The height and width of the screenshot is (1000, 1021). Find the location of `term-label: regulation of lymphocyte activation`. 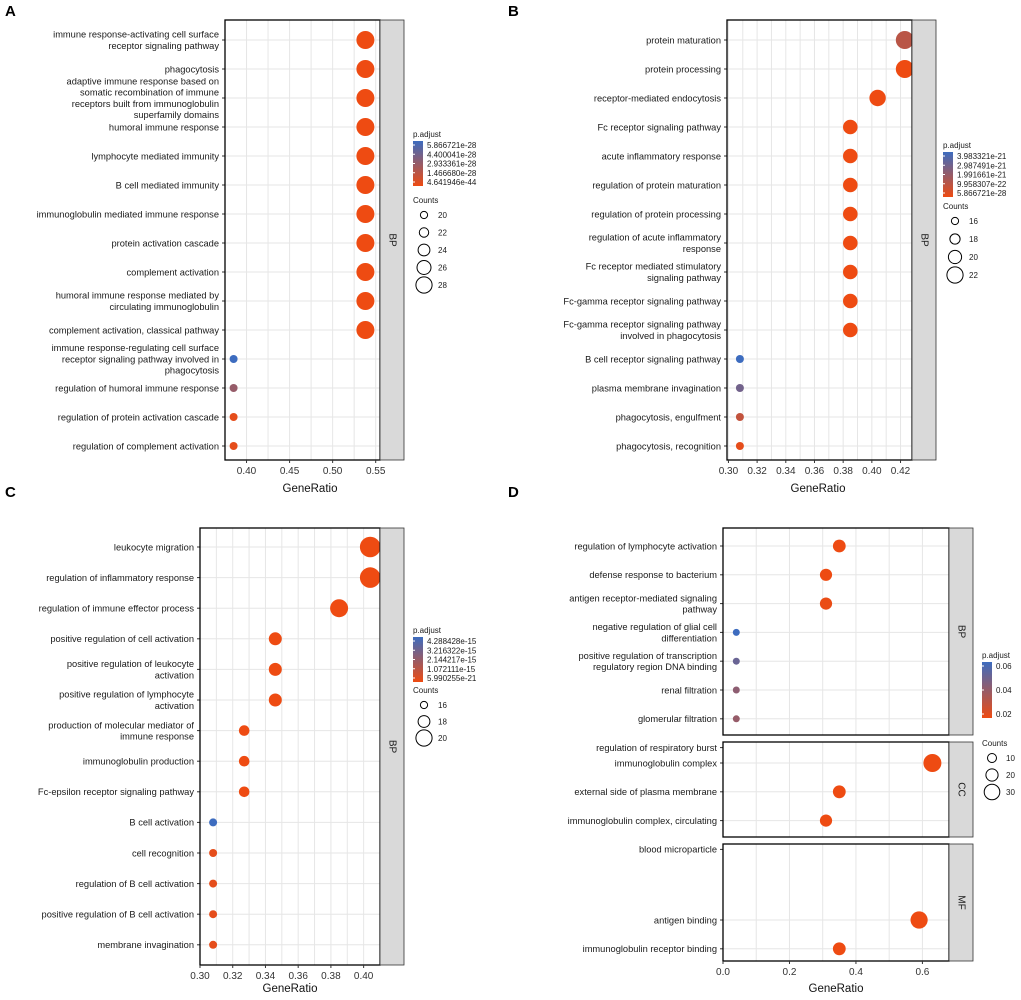

term-label: regulation of lymphocyte activation is located at coordinates (645, 546).